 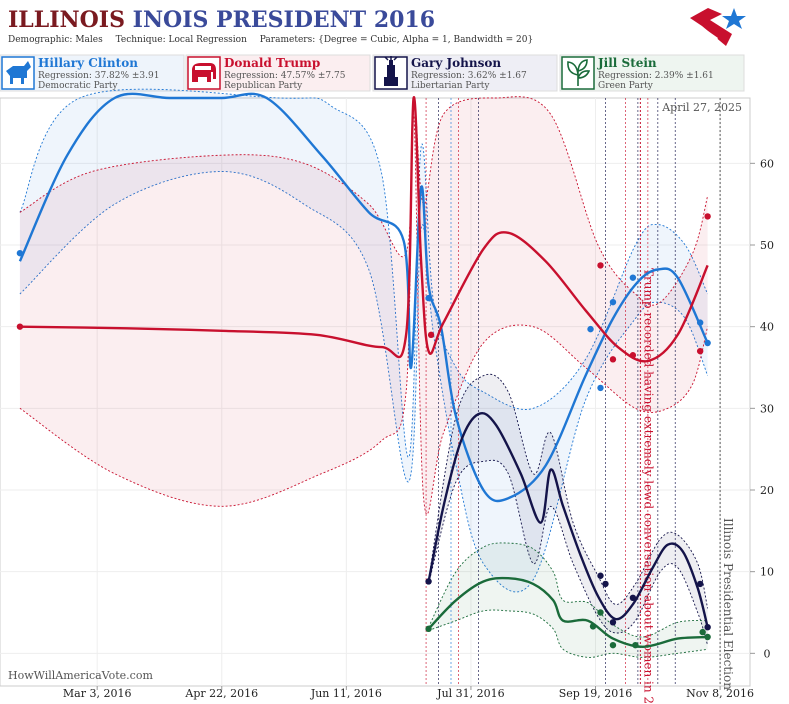 I want to click on leaf-shape, so click(x=579, y=72).